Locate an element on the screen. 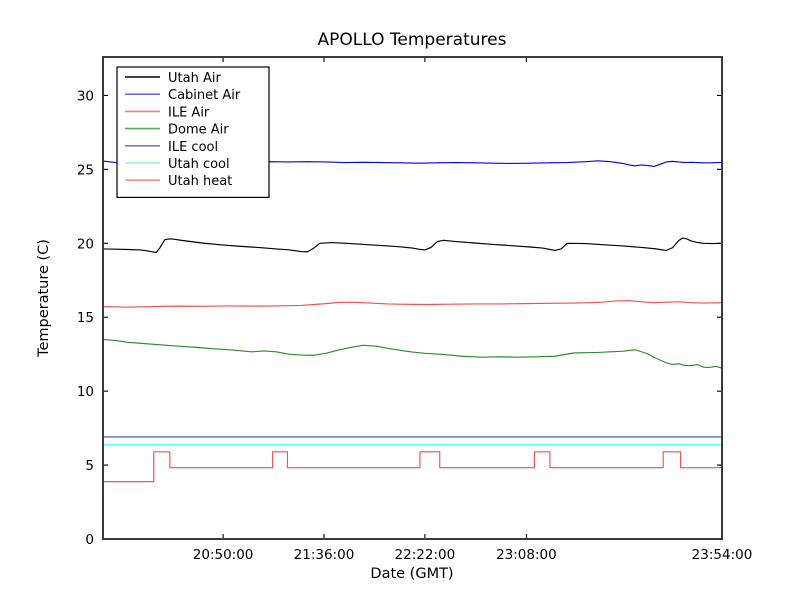  y-tick-label: 15 is located at coordinates (85, 318).